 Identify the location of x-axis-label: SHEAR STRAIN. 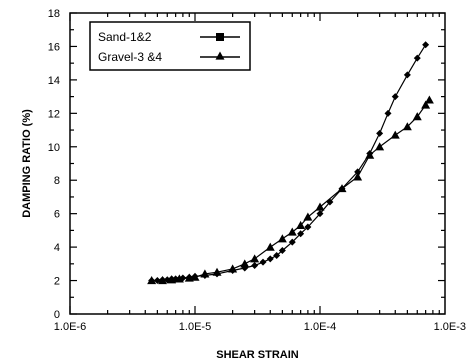
(257, 355).